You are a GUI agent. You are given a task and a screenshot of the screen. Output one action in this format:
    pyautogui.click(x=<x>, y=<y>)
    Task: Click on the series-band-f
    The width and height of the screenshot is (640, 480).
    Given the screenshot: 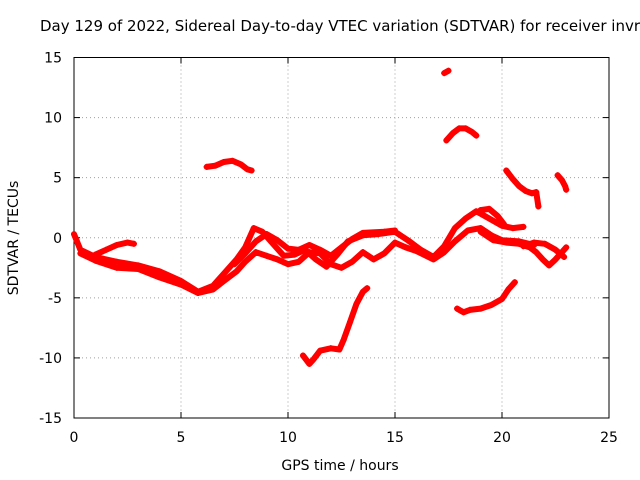 What is the action you would take?
    pyautogui.click(x=544, y=249)
    